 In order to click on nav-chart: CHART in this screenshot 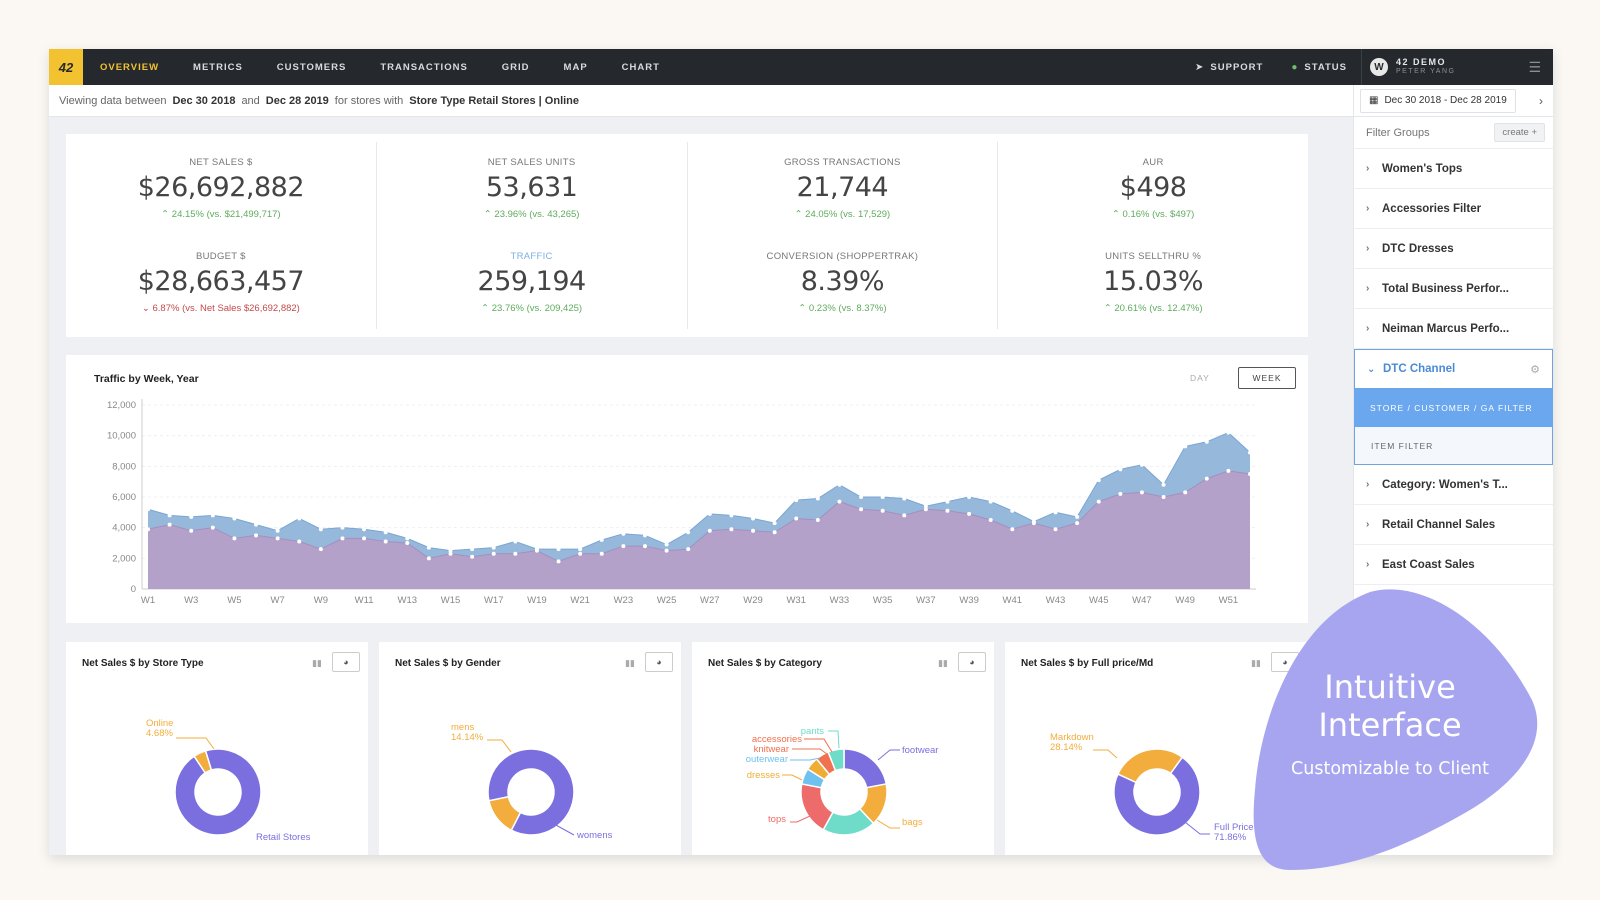, I will do `click(640, 67)`.